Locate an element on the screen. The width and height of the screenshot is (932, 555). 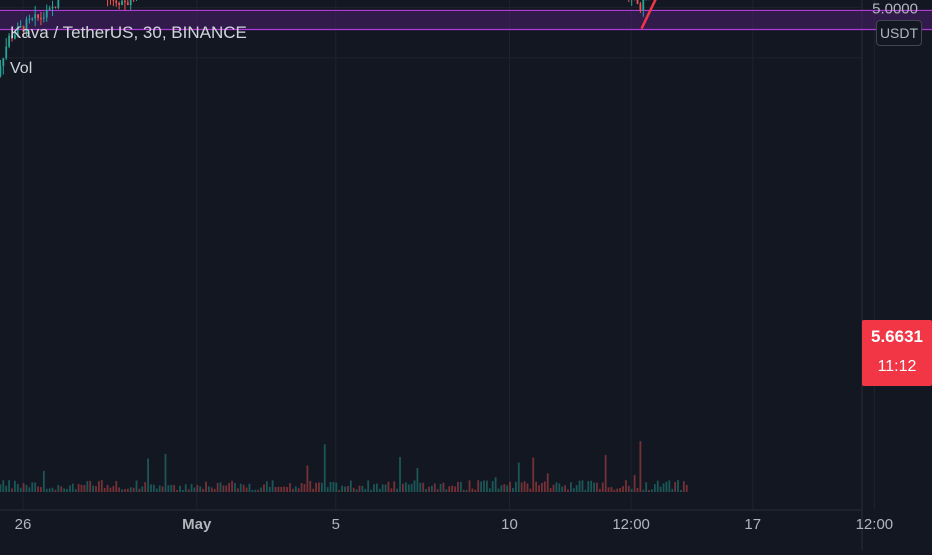
currency-button: USDT is located at coordinates (899, 33).